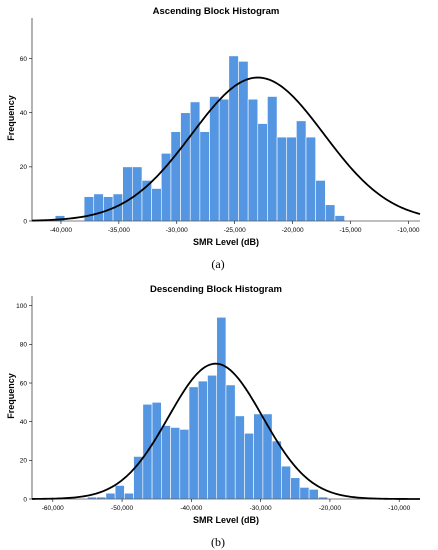  What do you see at coordinates (261, 508) in the screenshot?
I see `chart-b-x-tick-label: -30,000` at bounding box center [261, 508].